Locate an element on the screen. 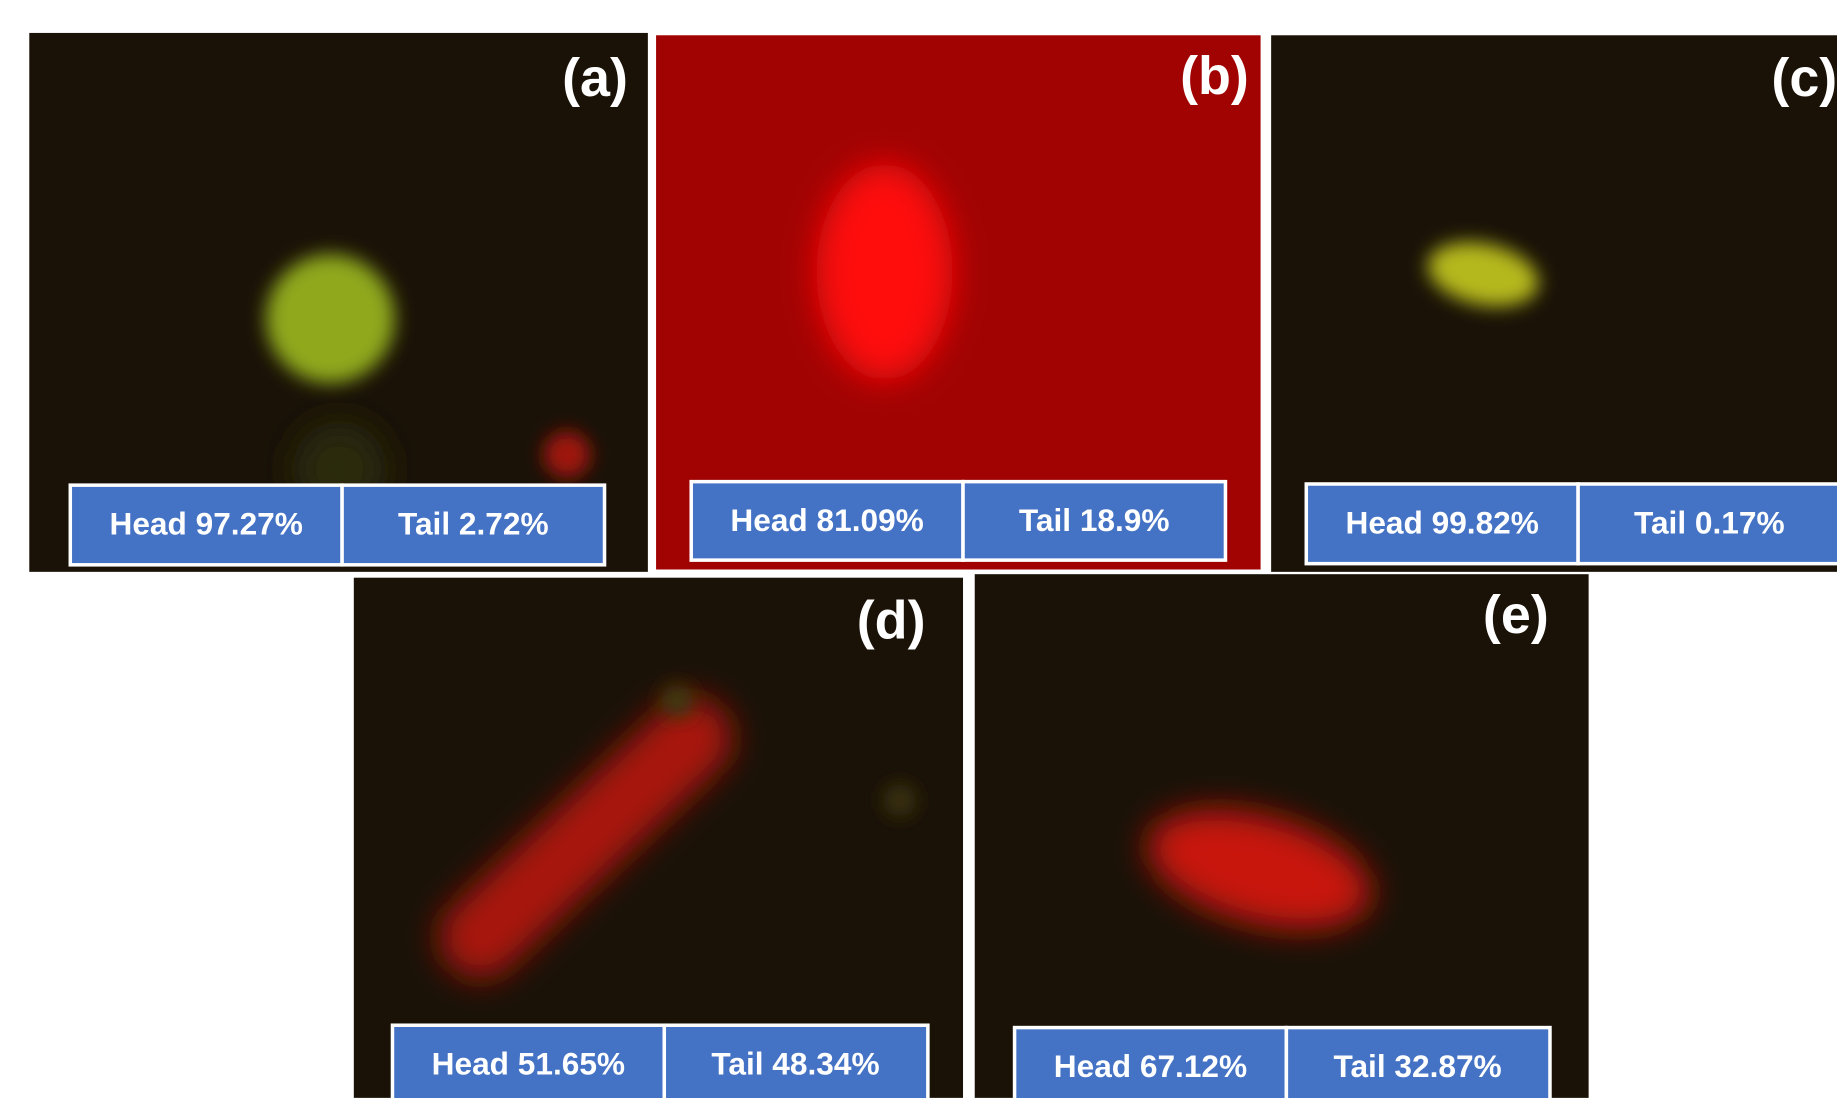 This screenshot has height=1098, width=1837. head-value: Head 67.12% is located at coordinates (1150, 1066).